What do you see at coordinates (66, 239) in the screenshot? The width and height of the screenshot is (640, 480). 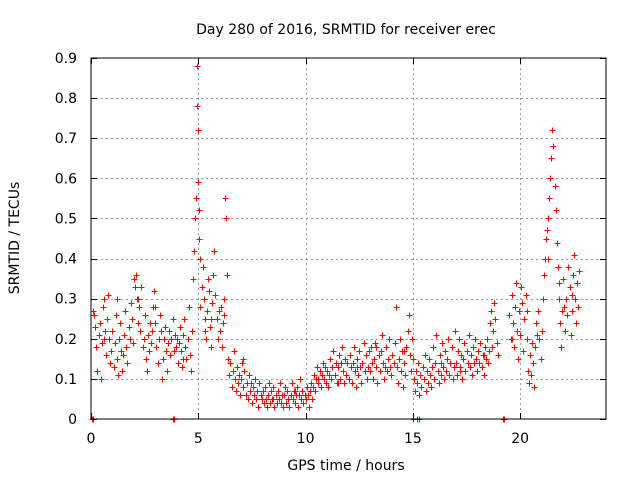 I see `y-tick-labels: 0 0.1 0.2 0.3 0.4 0.5 0.6 0.7 0.8 0.9` at bounding box center [66, 239].